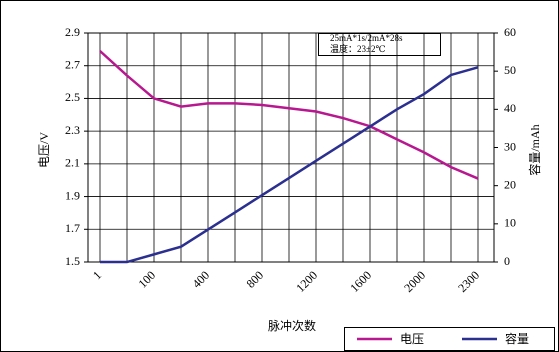 The width and height of the screenshot is (559, 352). Describe the element at coordinates (510, 108) in the screenshot. I see `y2-tick-label: 40` at that location.